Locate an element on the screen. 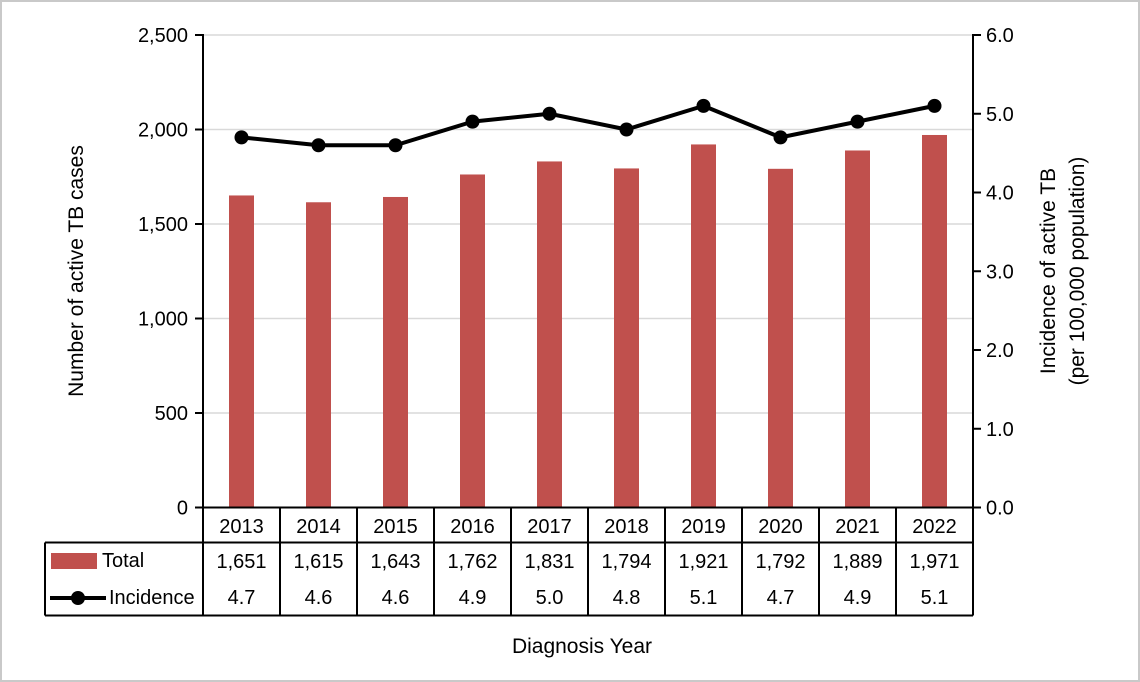  table-year-cell: 2014 is located at coordinates (318, 527).